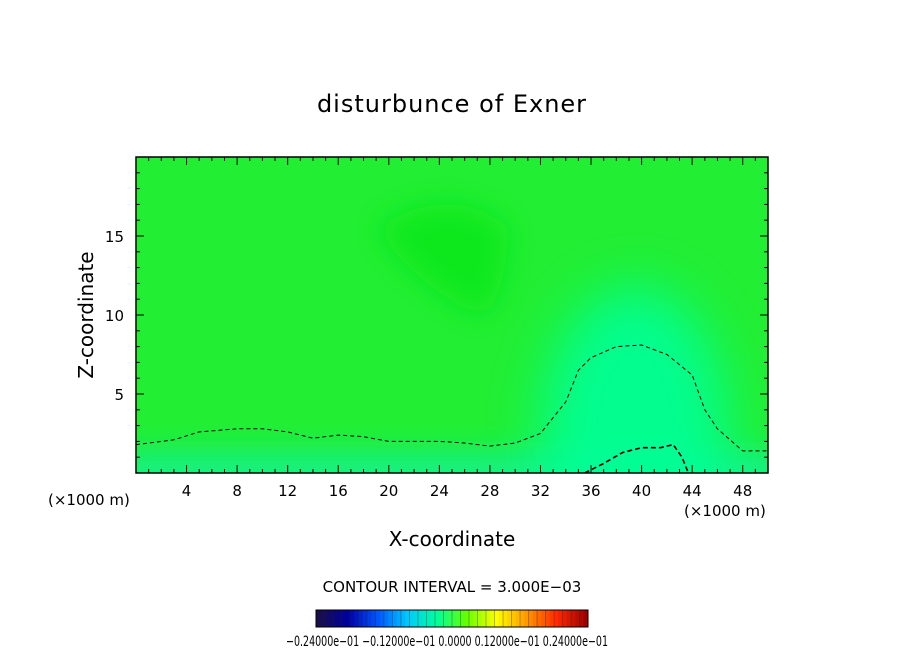 This screenshot has width=904, height=654. Describe the element at coordinates (237, 491) in the screenshot. I see `x-tick-label: 8` at that location.